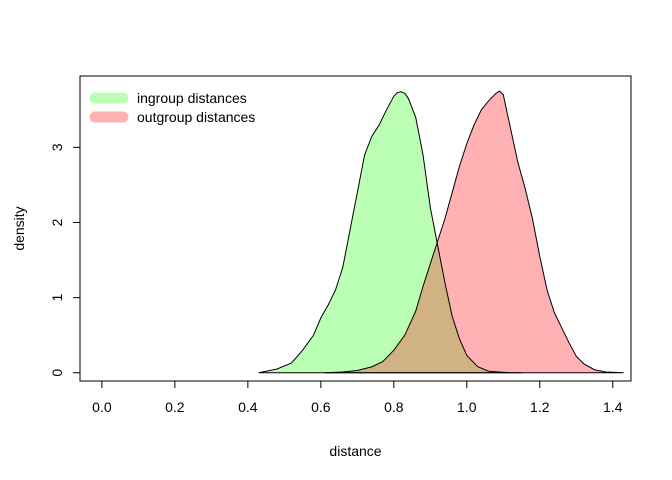  Describe the element at coordinates (102, 407) in the screenshot. I see `x-tick-label: 0.0` at that location.